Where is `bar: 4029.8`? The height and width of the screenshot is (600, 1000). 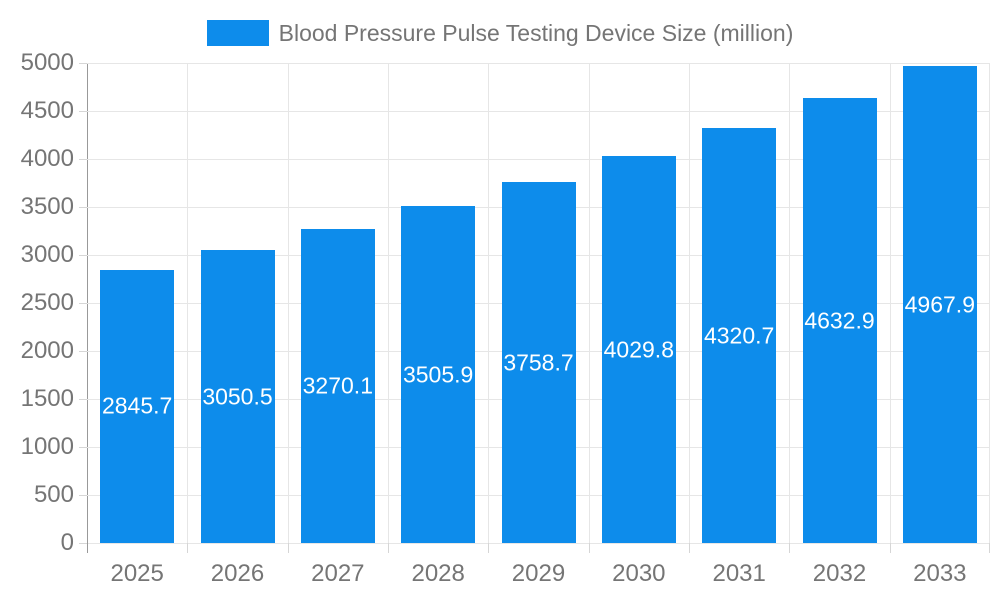
bar: 4029.8 is located at coordinates (638, 349).